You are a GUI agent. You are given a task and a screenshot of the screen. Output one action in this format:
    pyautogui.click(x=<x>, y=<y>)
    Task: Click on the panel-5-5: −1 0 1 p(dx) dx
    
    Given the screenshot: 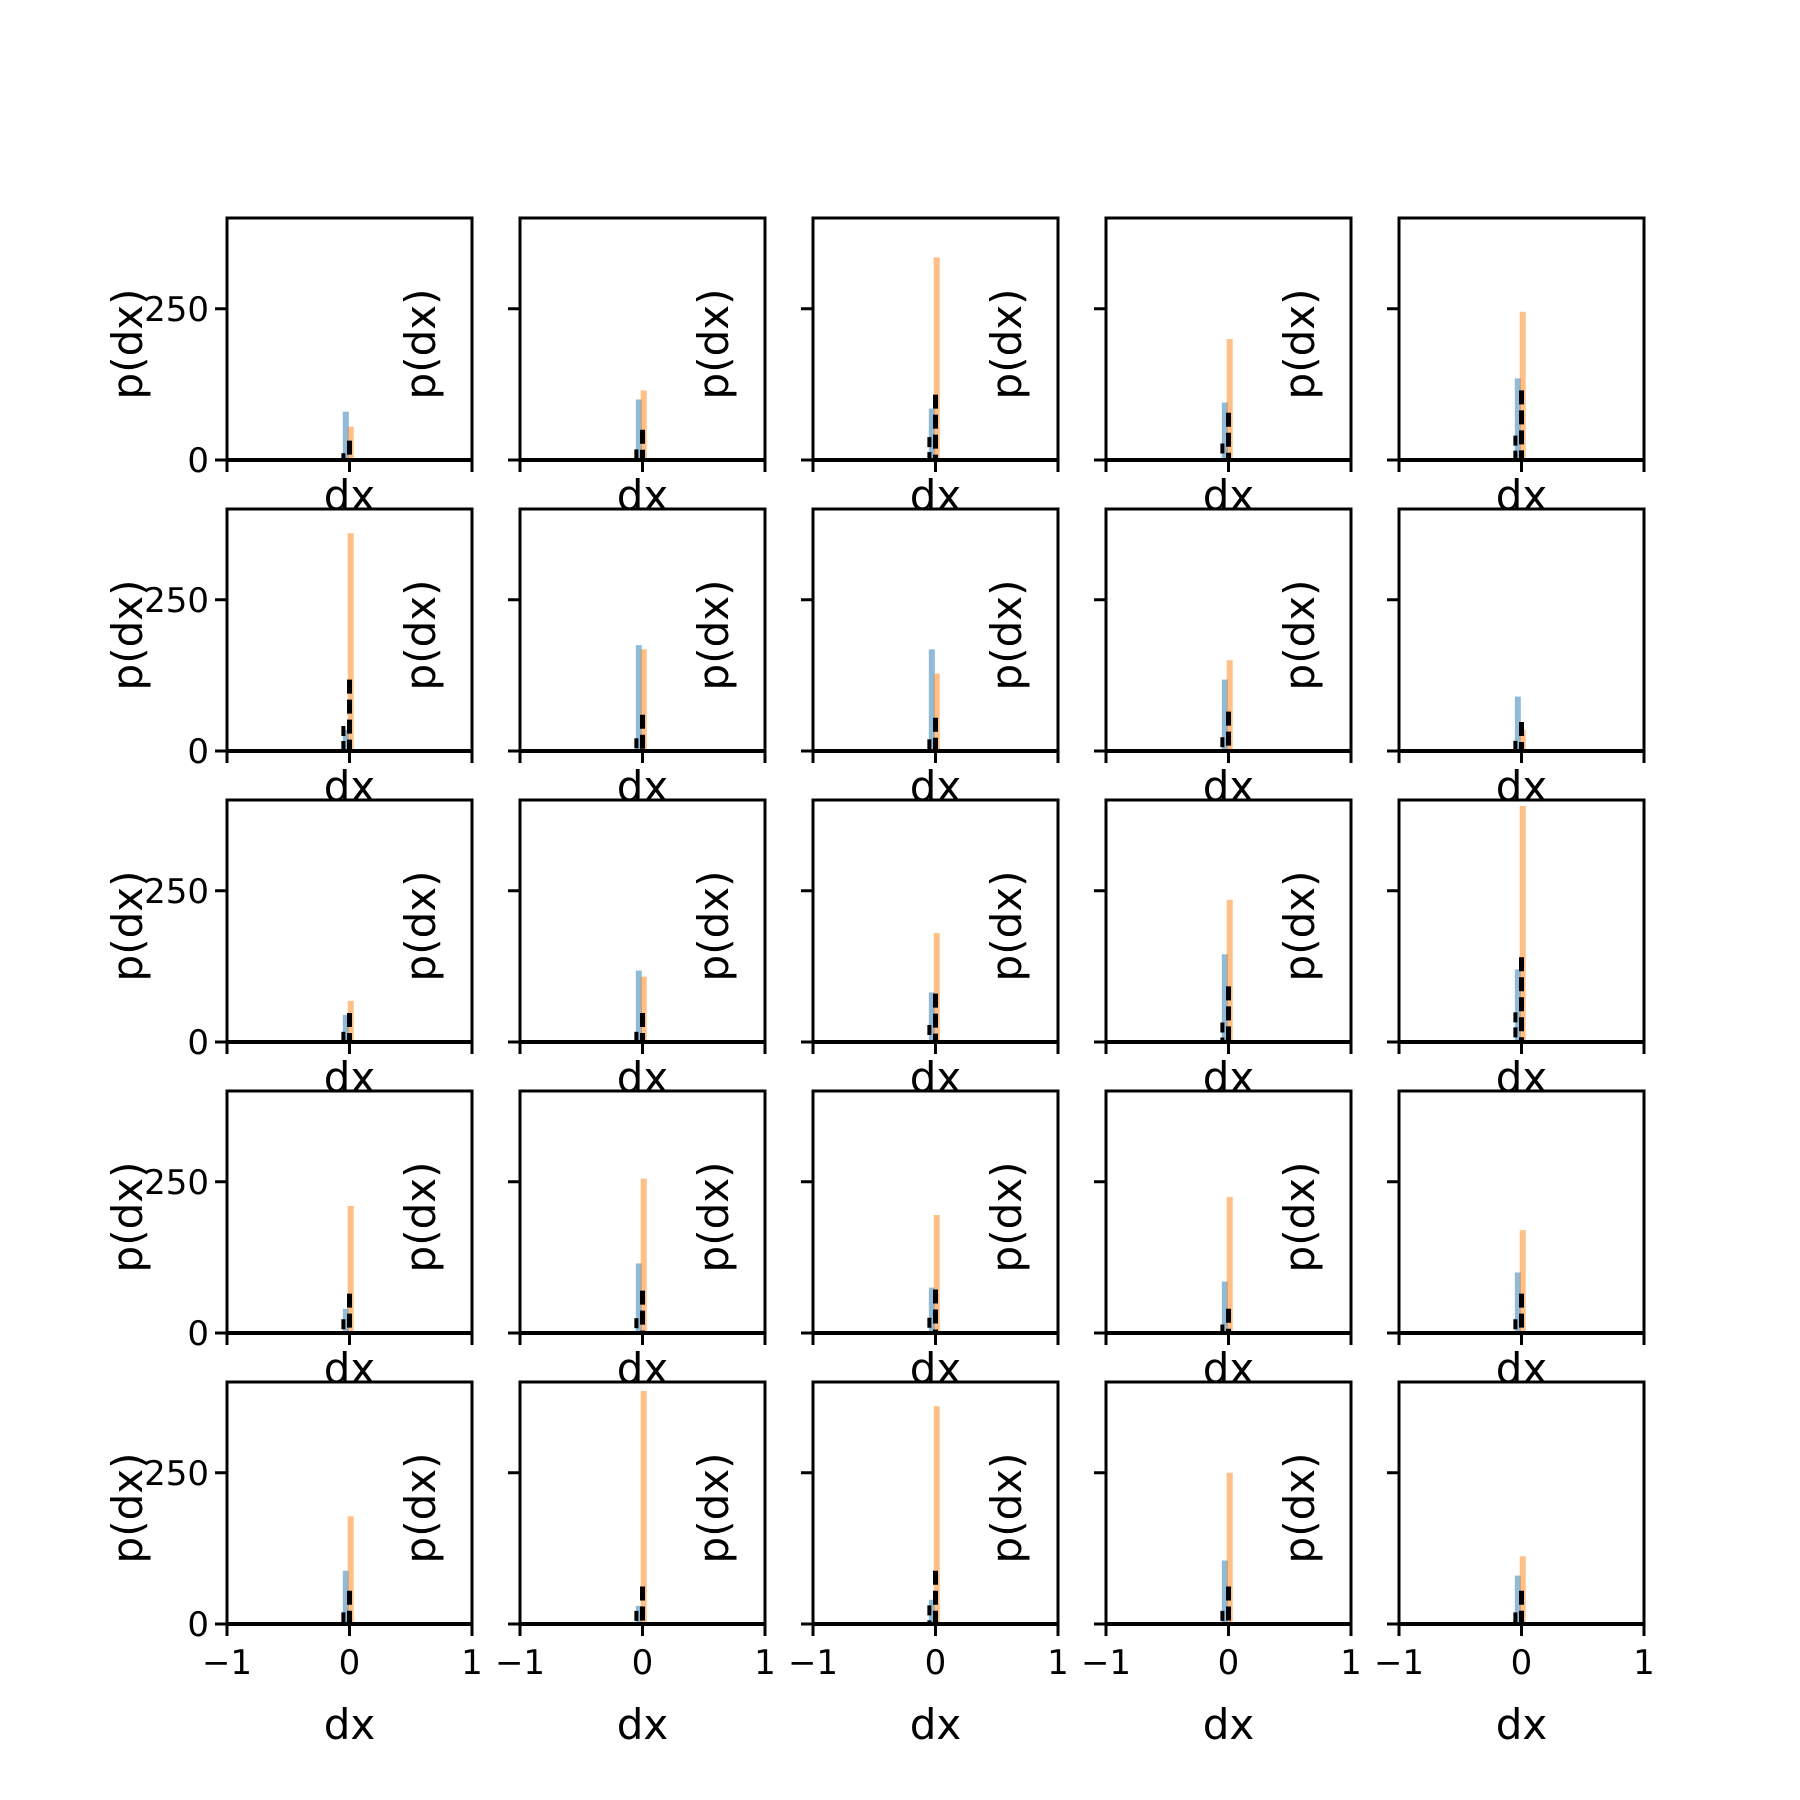 What is the action you would take?
    pyautogui.click(x=1465, y=1564)
    